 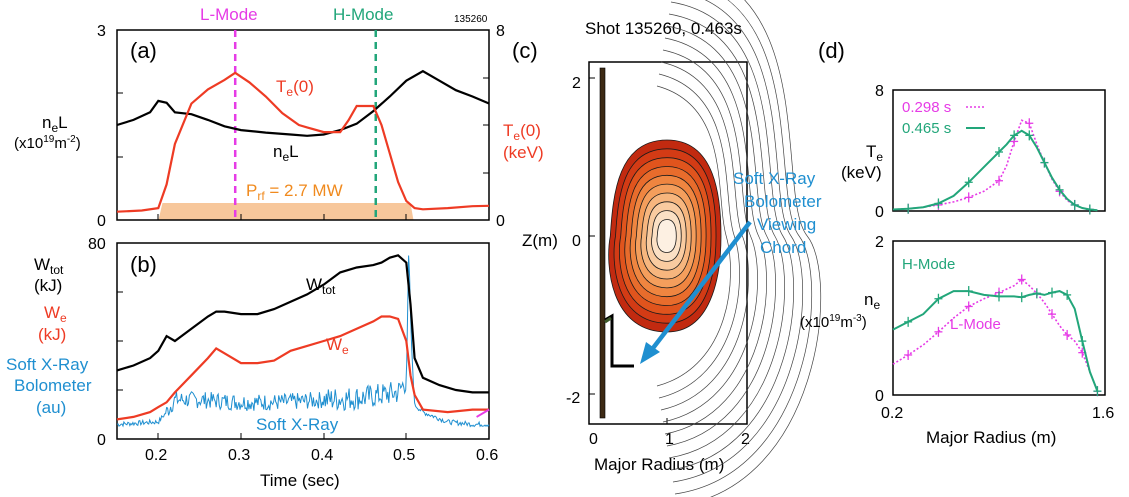 What do you see at coordinates (49, 266) in the screenshot?
I see `wtot-axis-label: Wtot` at bounding box center [49, 266].